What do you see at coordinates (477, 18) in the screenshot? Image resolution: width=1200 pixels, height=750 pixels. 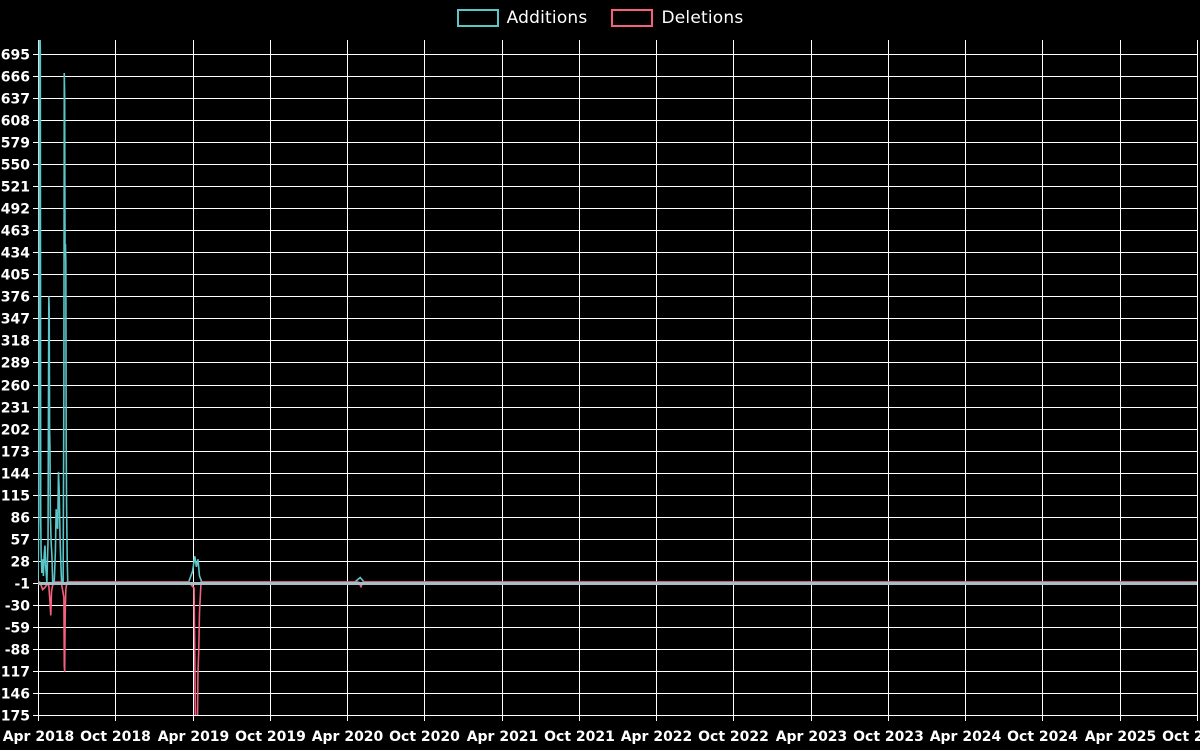 I see `legend-additions-swatch` at bounding box center [477, 18].